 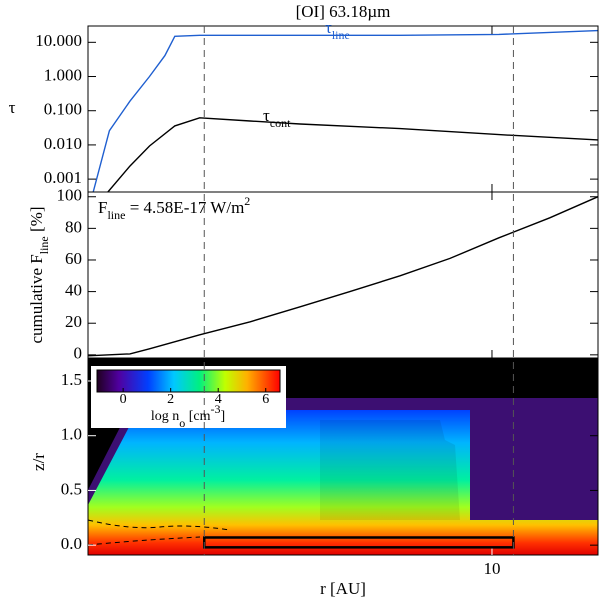 What do you see at coordinates (70, 195) in the screenshot?
I see `y-tick-label: 100` at bounding box center [70, 195].